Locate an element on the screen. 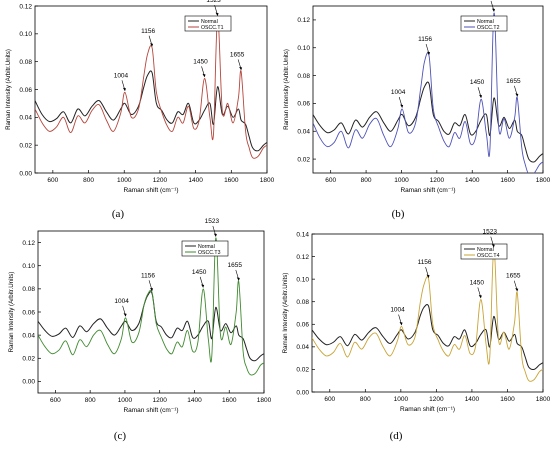  series-line-oscc-t3 is located at coordinates (151, 306).